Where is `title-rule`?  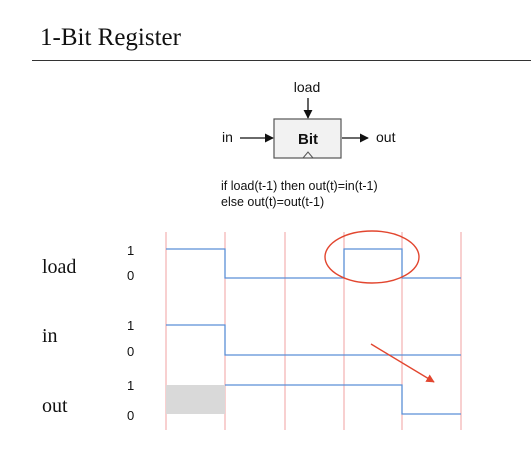 title-rule is located at coordinates (281, 60).